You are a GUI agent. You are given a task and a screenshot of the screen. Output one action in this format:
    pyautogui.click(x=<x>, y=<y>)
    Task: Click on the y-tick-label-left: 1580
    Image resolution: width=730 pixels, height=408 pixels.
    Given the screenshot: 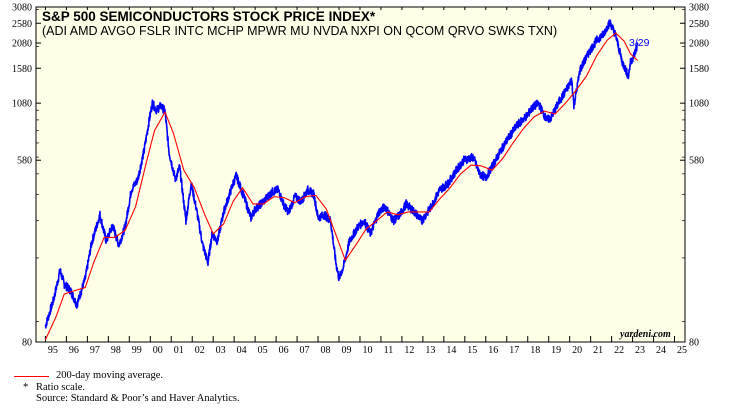 What is the action you would take?
    pyautogui.click(x=22, y=69)
    